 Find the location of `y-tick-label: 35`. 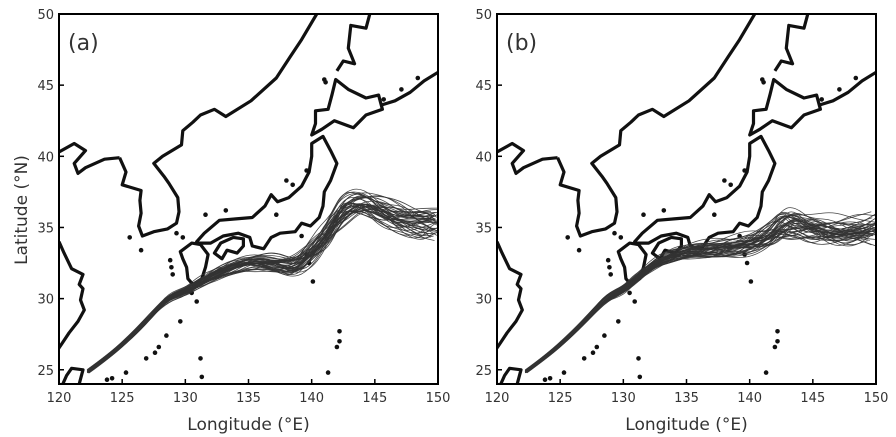

y-tick-label: 35 is located at coordinates (45, 228).